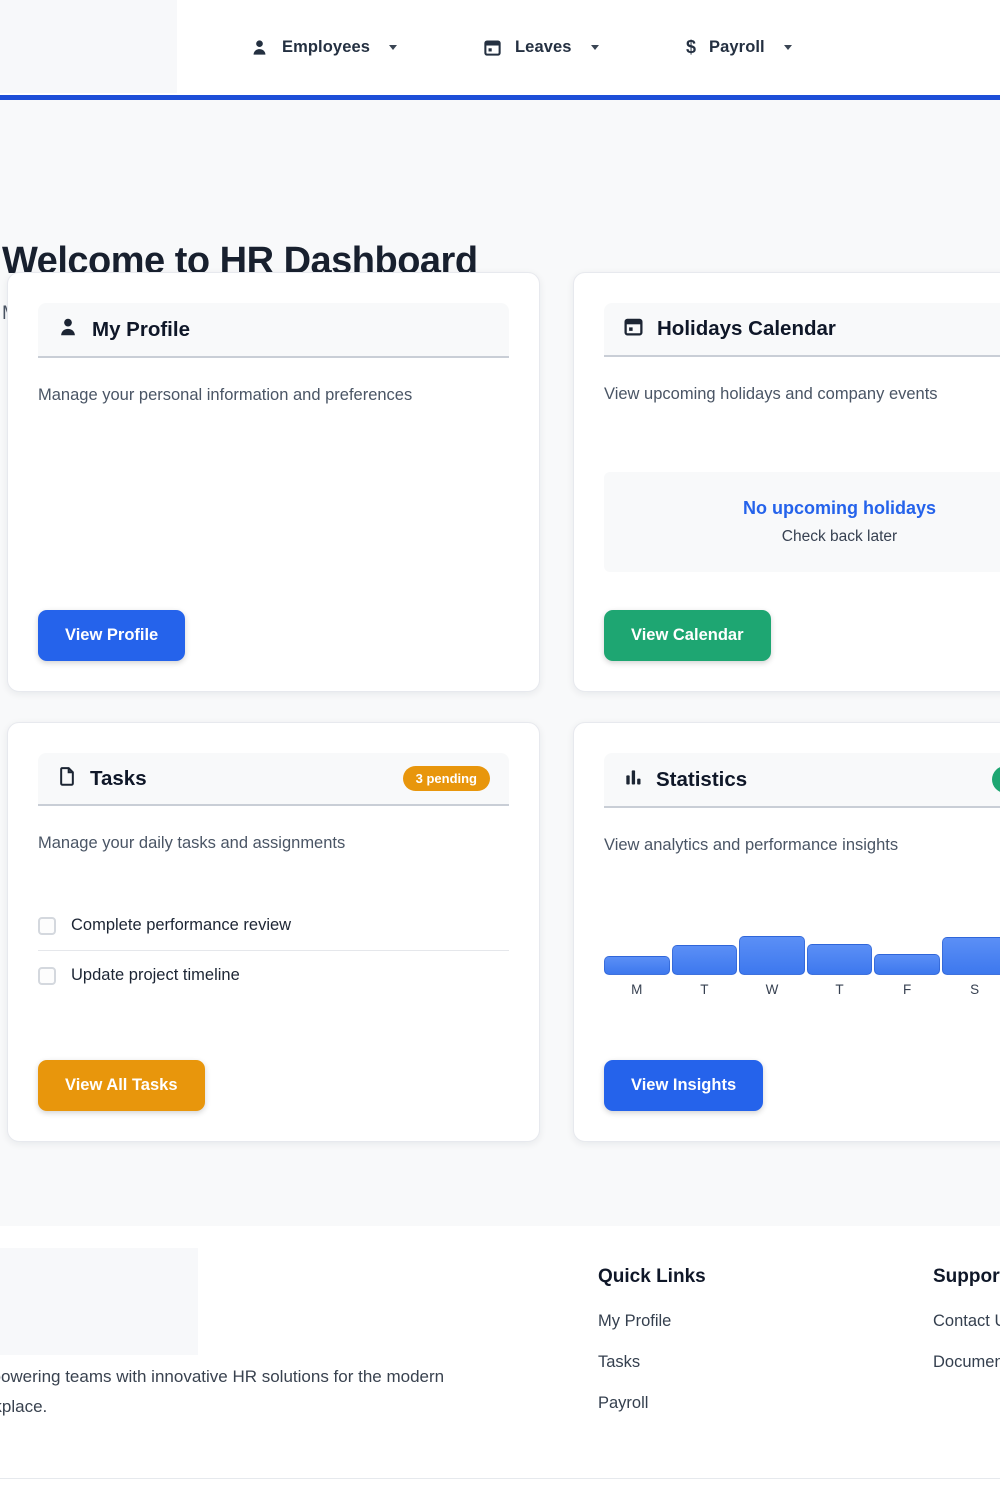 This screenshot has height=1500, width=1000. What do you see at coordinates (839, 536) in the screenshot?
I see `empty-state-subtitle: Check back later` at bounding box center [839, 536].